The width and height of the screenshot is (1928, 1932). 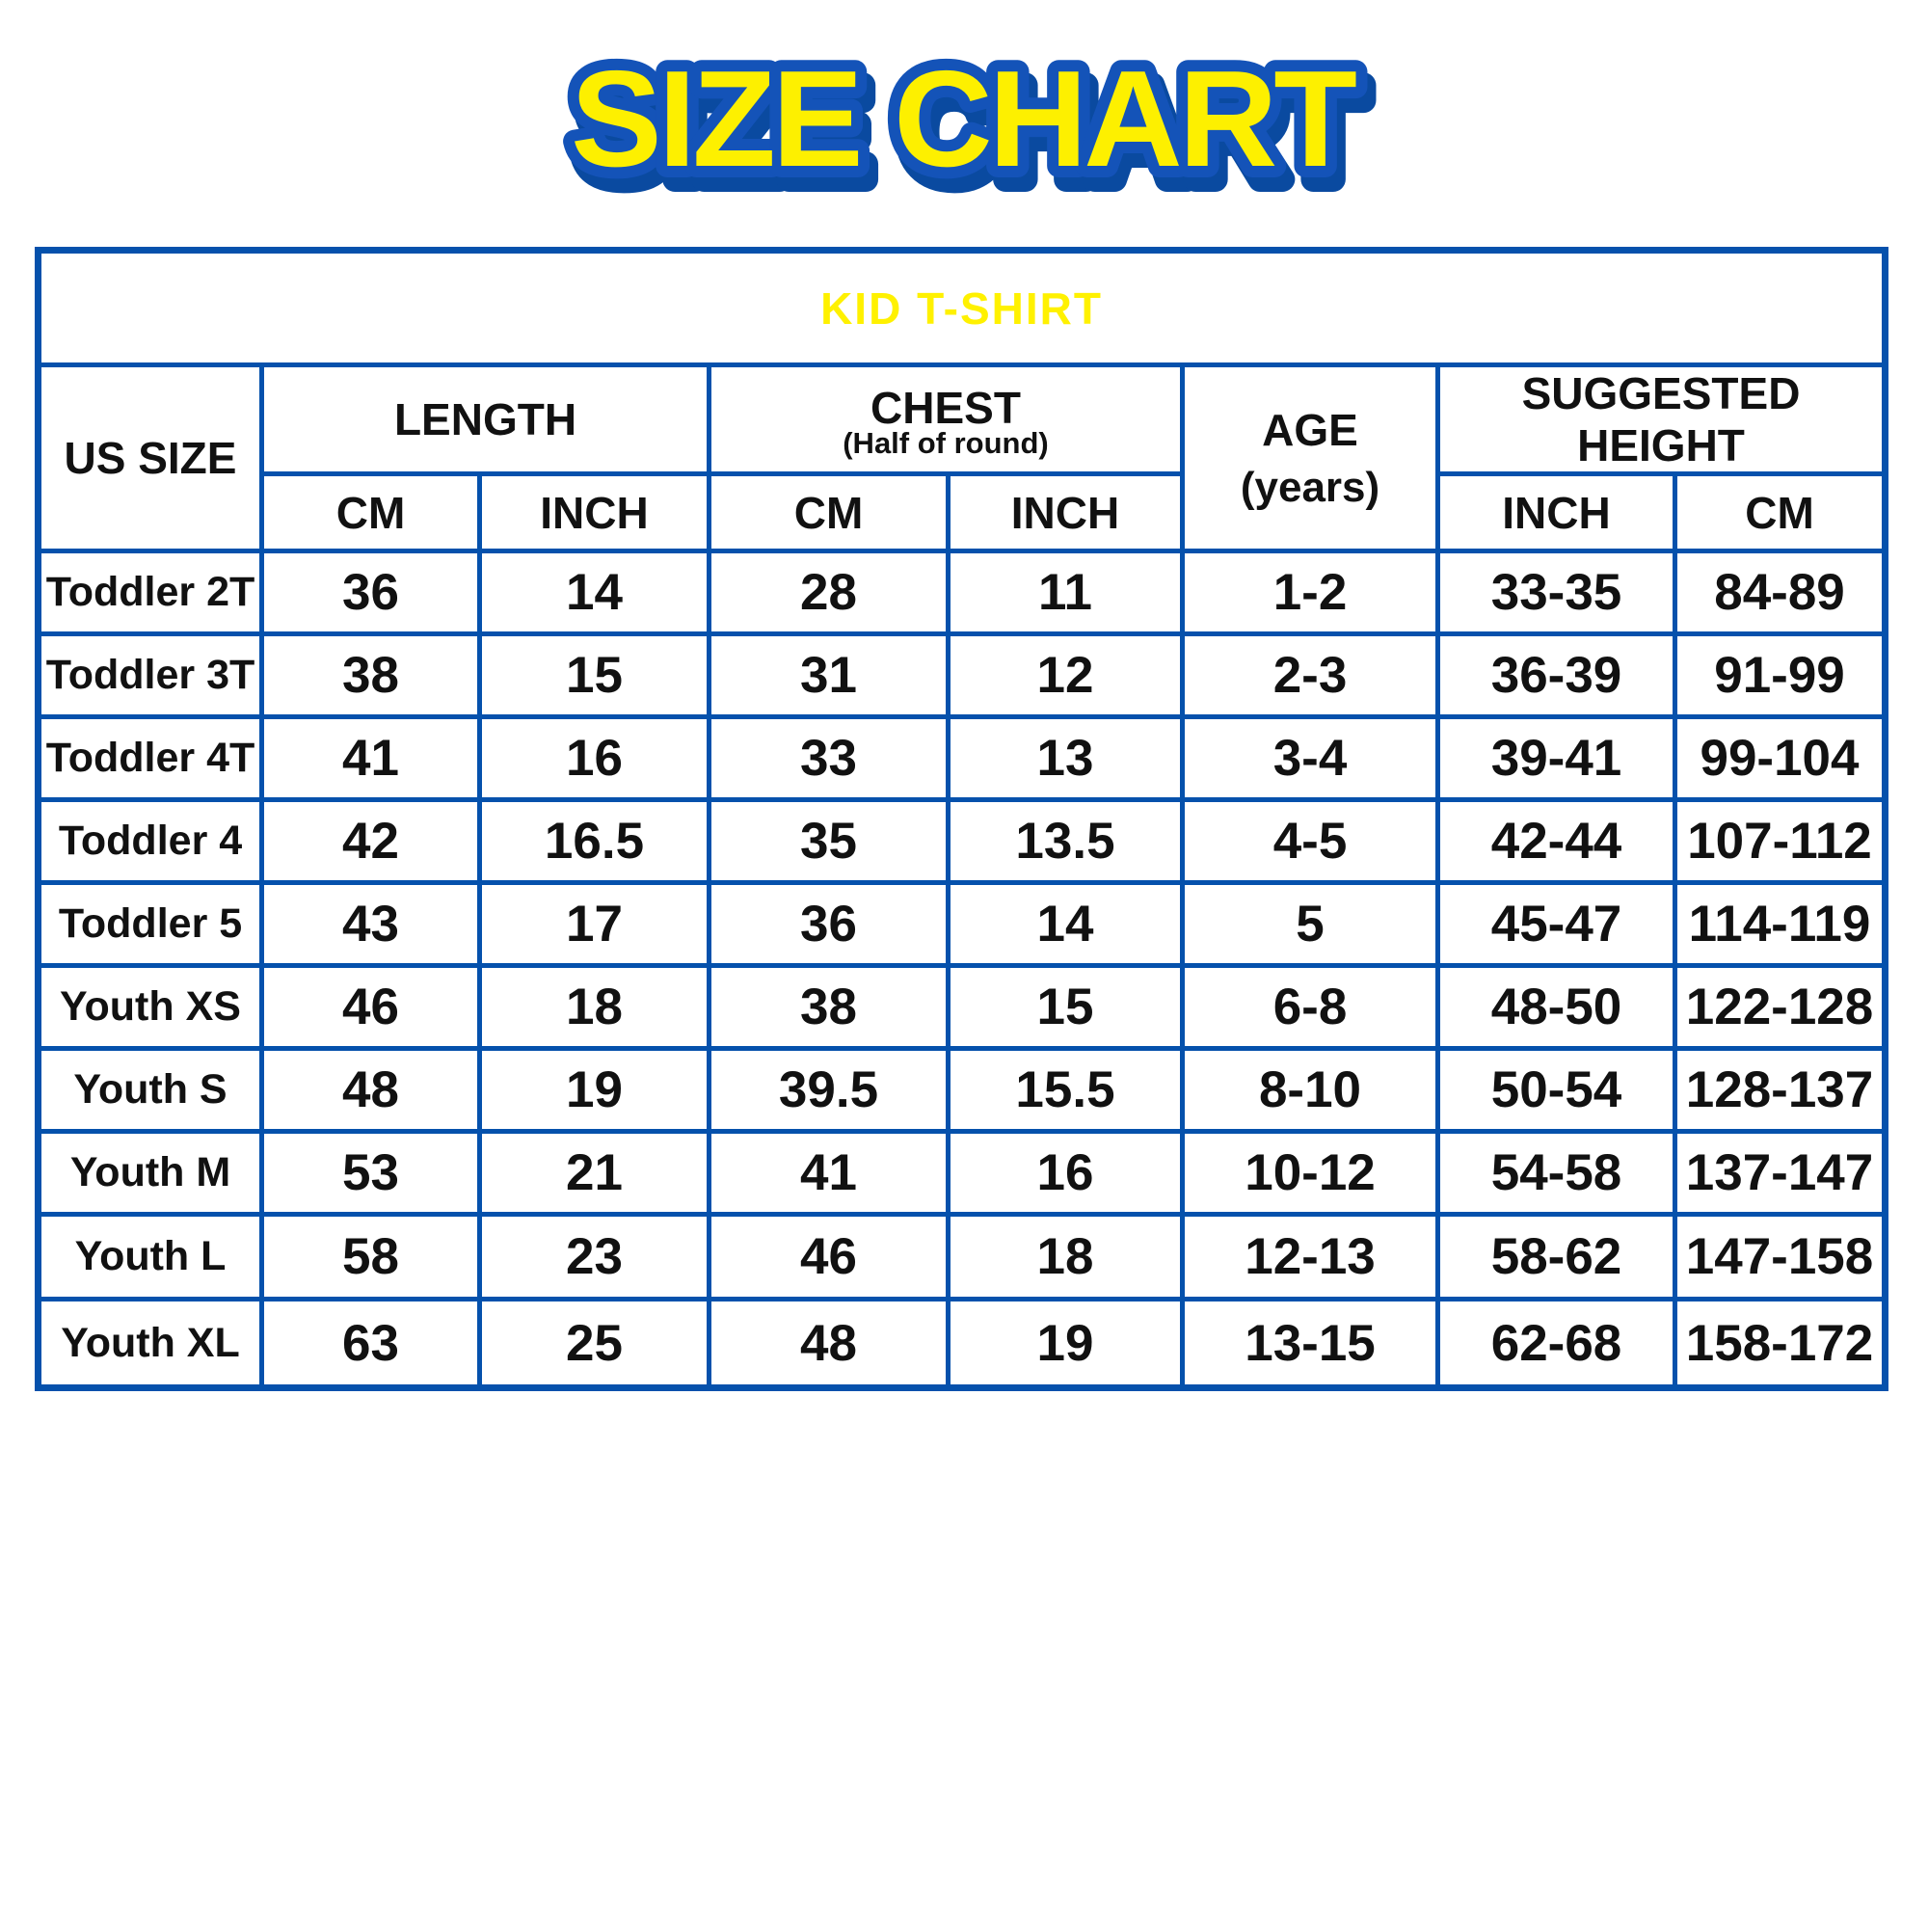 What do you see at coordinates (1065, 675) in the screenshot?
I see `cell-chest-inch: 12` at bounding box center [1065, 675].